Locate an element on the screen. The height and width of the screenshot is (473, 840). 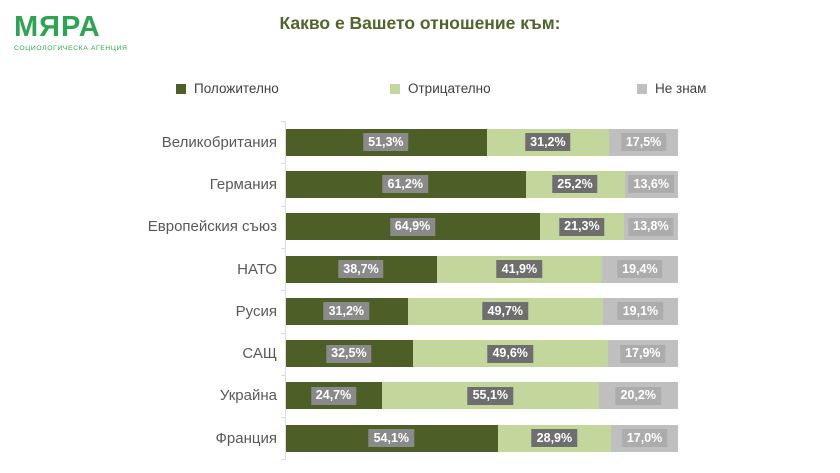
bar-track: 61,2% 25,2% 13,6% is located at coordinates (481, 184).